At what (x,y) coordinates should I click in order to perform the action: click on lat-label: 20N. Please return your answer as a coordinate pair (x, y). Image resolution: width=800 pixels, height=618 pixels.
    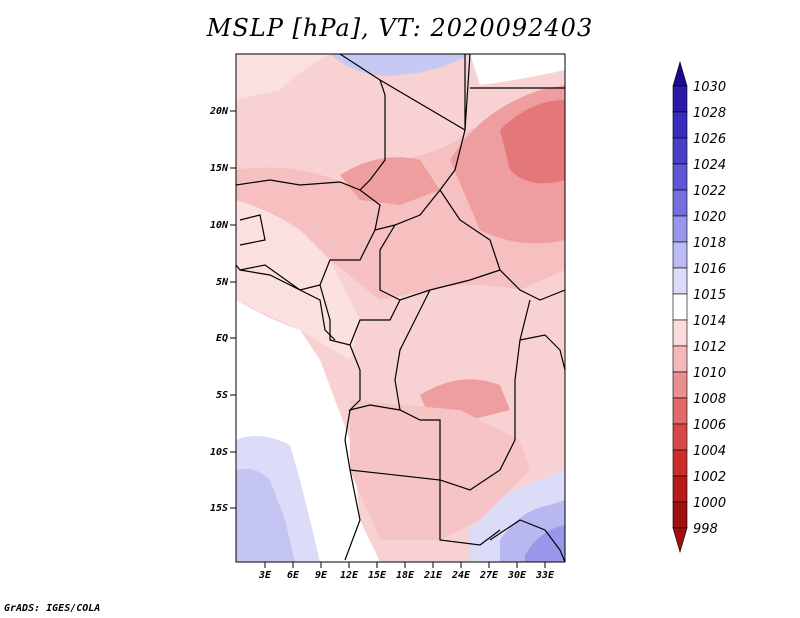
    Looking at the image, I should click on (219, 111).